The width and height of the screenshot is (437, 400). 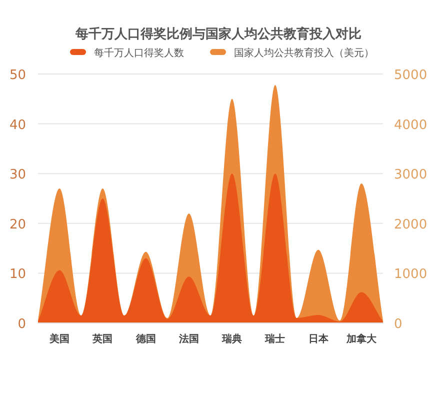 What do you see at coordinates (59, 339) in the screenshot?
I see `x-tick-label: 美国` at bounding box center [59, 339].